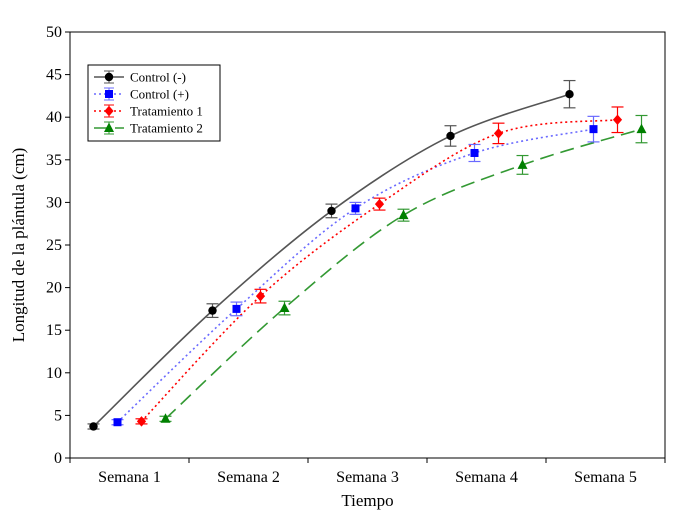 This screenshot has width=683, height=521. Describe the element at coordinates (166, 111) in the screenshot. I see `legend-label: Tratamiento 1` at that location.